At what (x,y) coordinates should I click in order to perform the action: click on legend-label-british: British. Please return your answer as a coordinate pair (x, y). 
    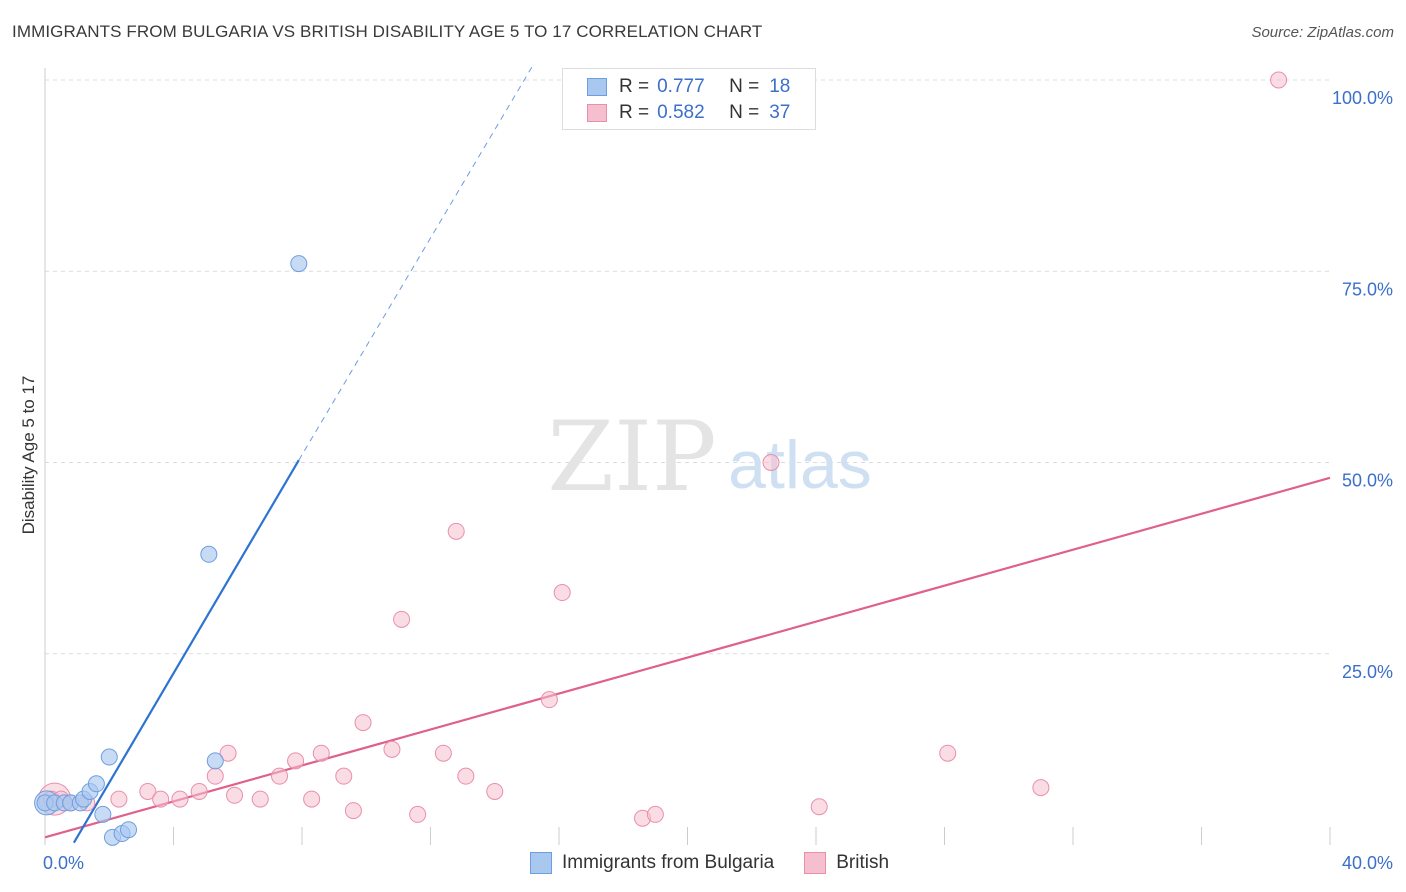
    Looking at the image, I should click on (863, 862).